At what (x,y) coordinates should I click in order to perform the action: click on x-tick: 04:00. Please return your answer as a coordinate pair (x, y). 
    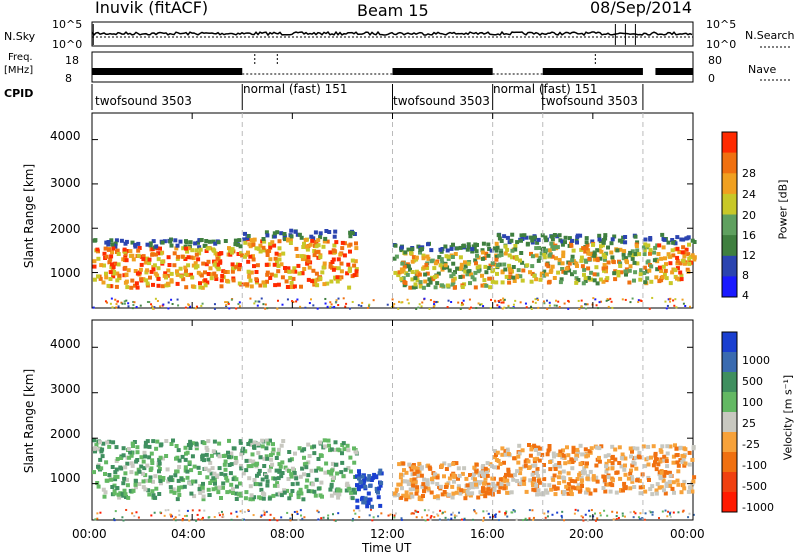
    Looking at the image, I should click on (188, 534).